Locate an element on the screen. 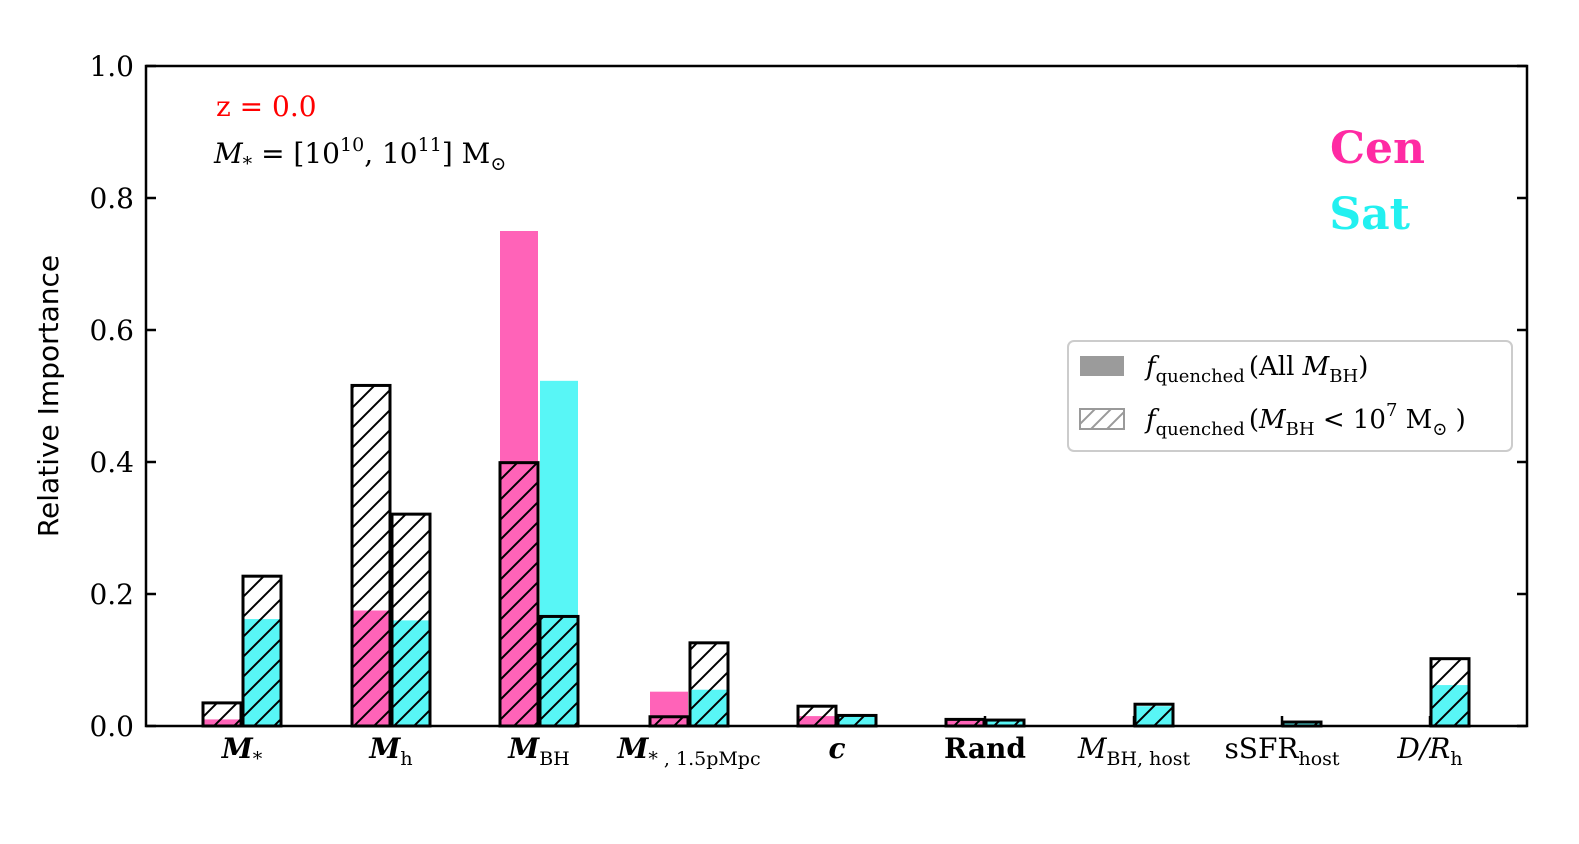  y-tick-label: 0.2 is located at coordinates (111, 594).